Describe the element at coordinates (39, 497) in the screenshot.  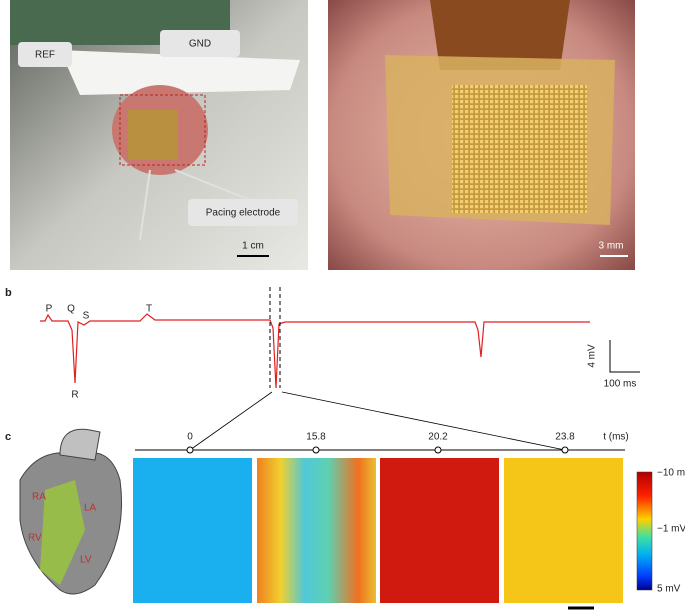
I see `heart-label: RA` at that location.